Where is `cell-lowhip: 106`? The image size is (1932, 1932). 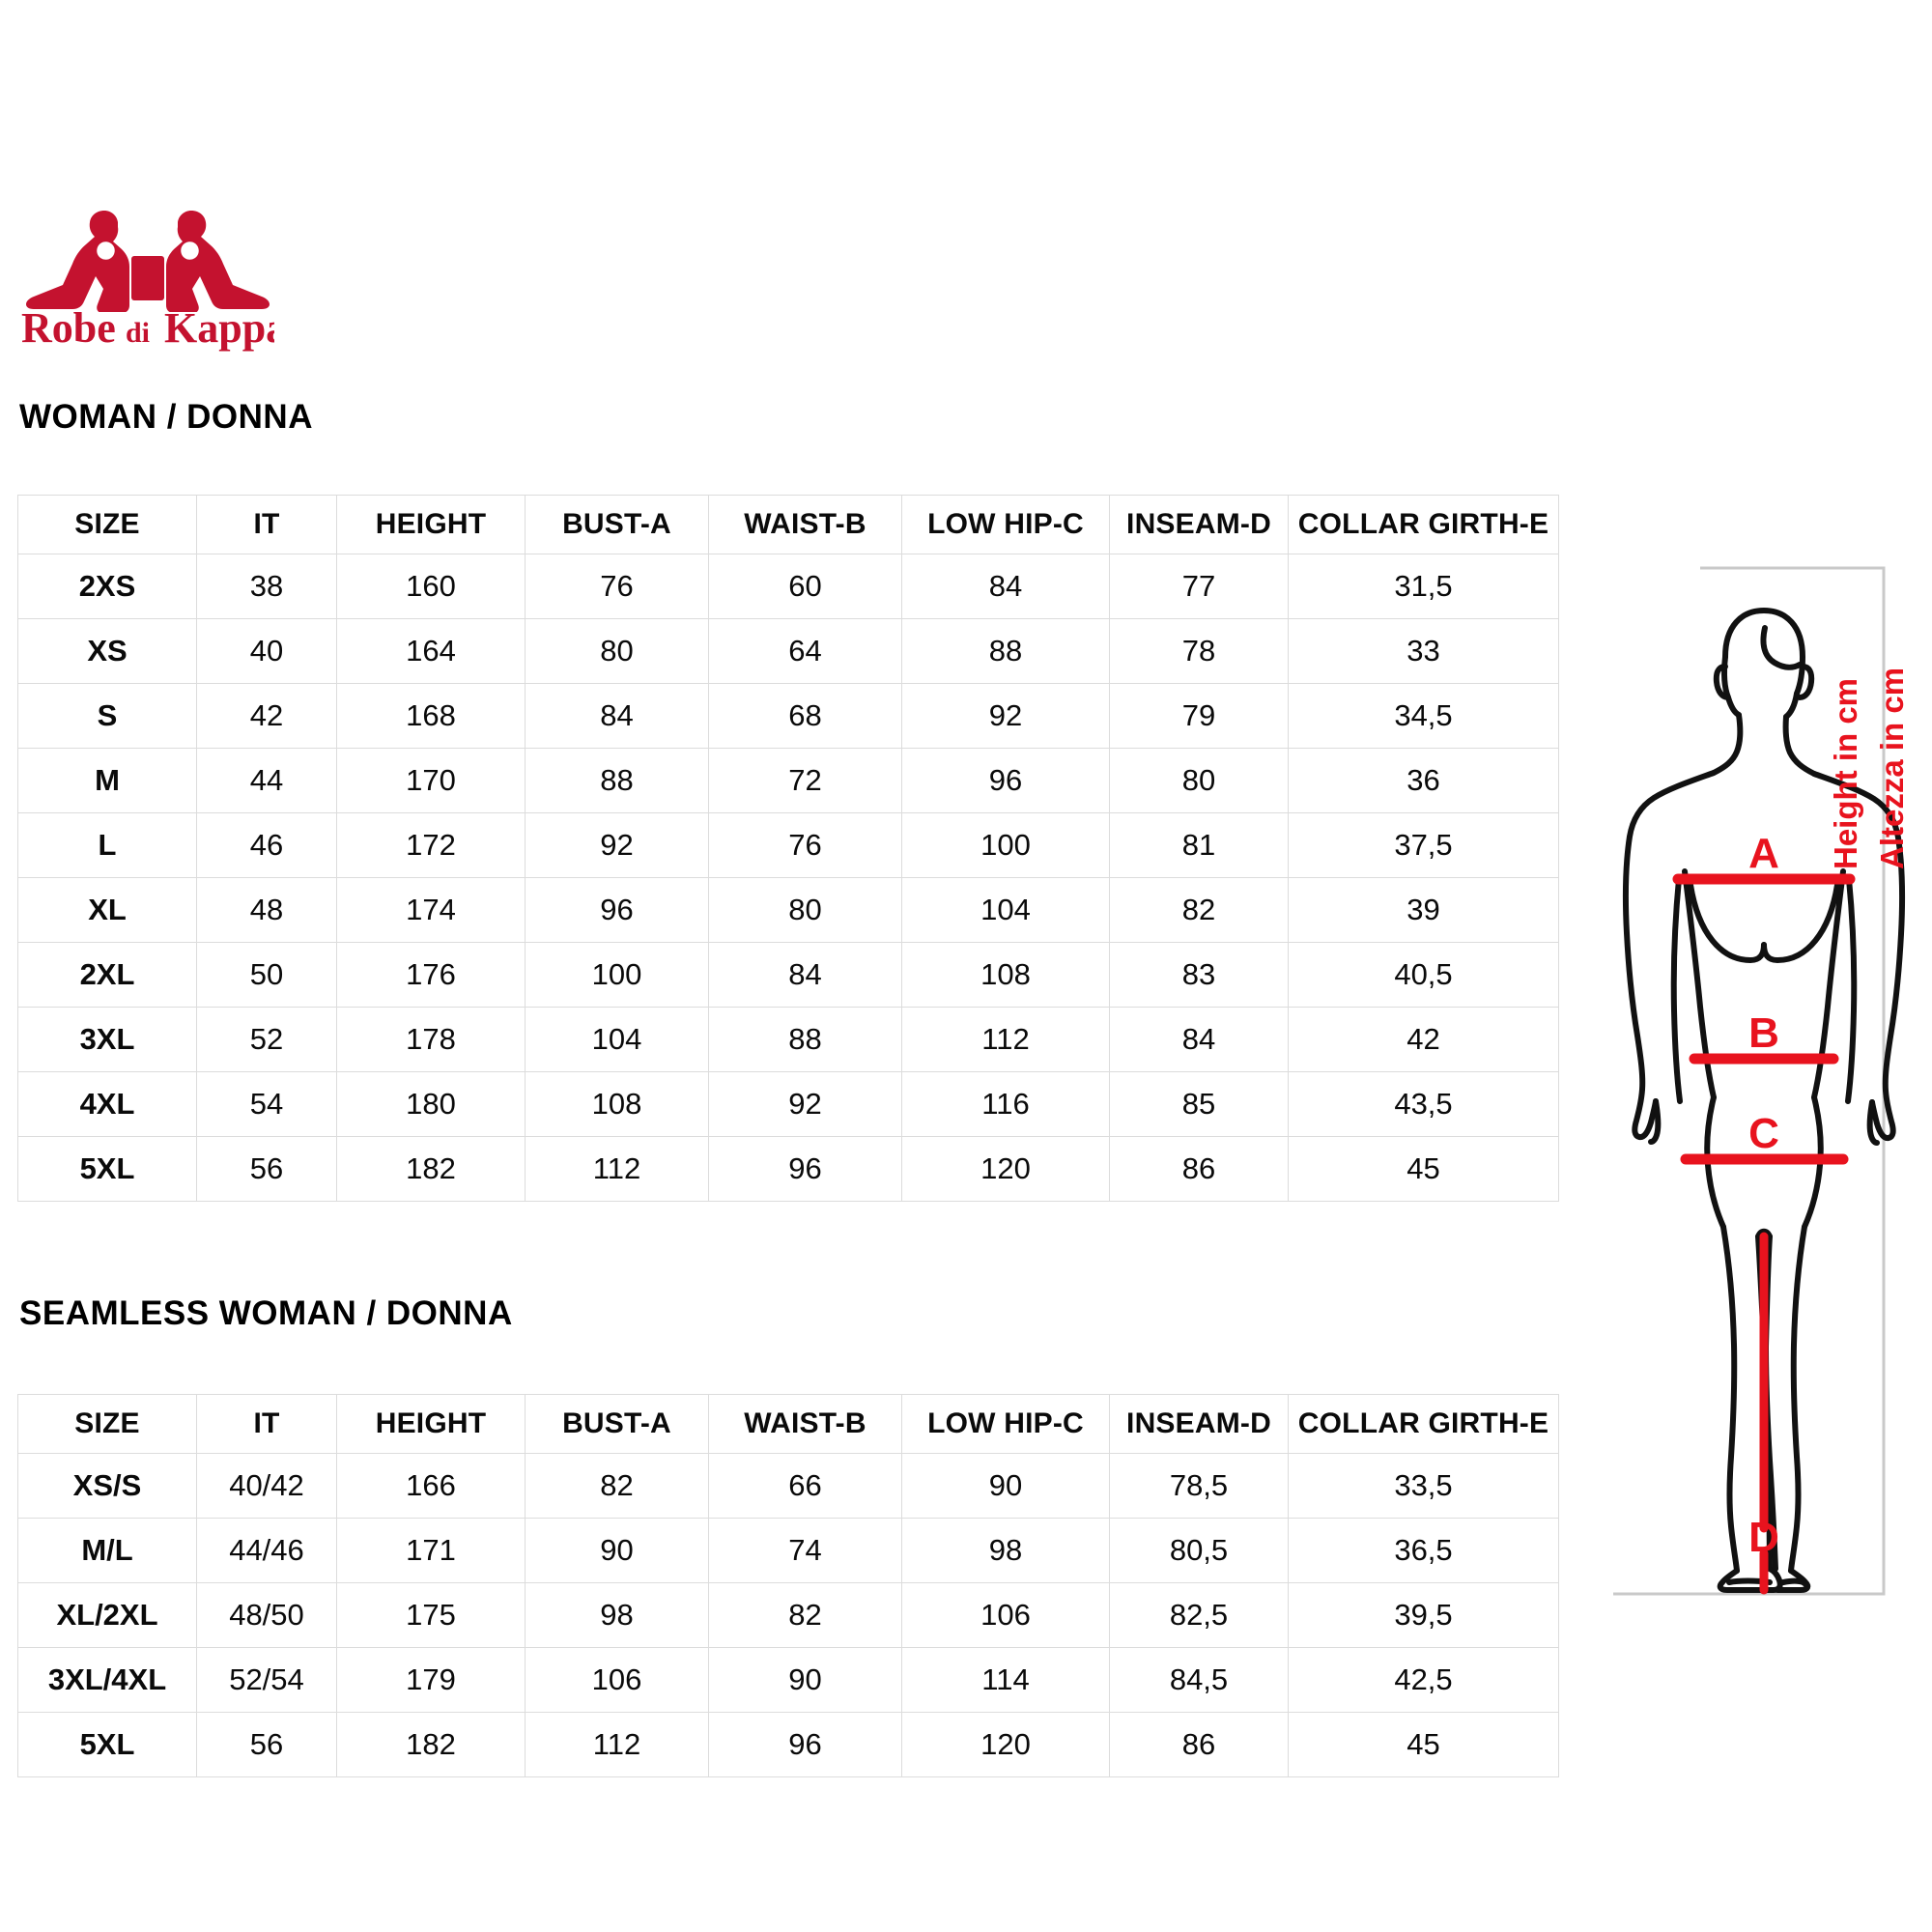 cell-lowhip: 106 is located at coordinates (1005, 1615).